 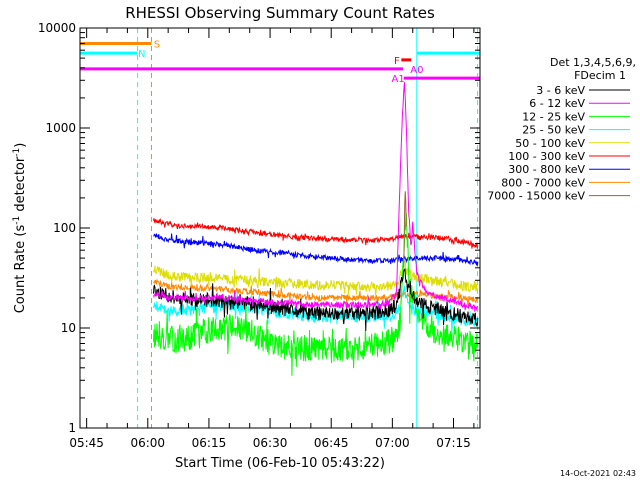 What do you see at coordinates (60, 128) in the screenshot?
I see `y-tick-label: 1000` at bounding box center [60, 128].